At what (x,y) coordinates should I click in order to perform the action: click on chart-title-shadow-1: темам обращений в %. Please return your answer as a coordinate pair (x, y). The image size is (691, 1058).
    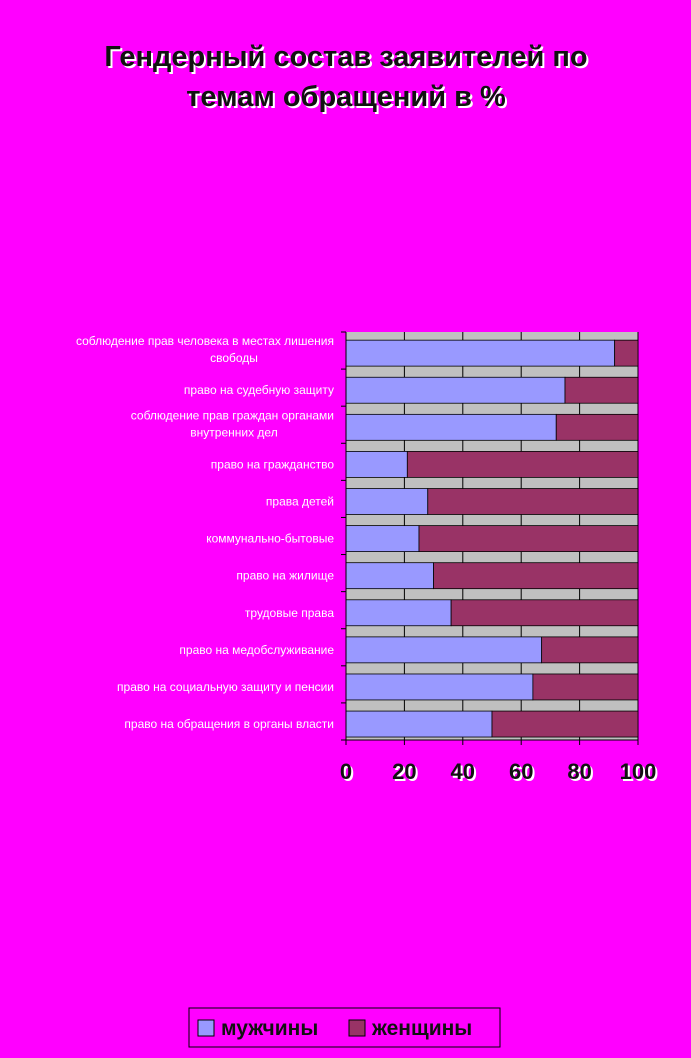
    Looking at the image, I should click on (348, 99).